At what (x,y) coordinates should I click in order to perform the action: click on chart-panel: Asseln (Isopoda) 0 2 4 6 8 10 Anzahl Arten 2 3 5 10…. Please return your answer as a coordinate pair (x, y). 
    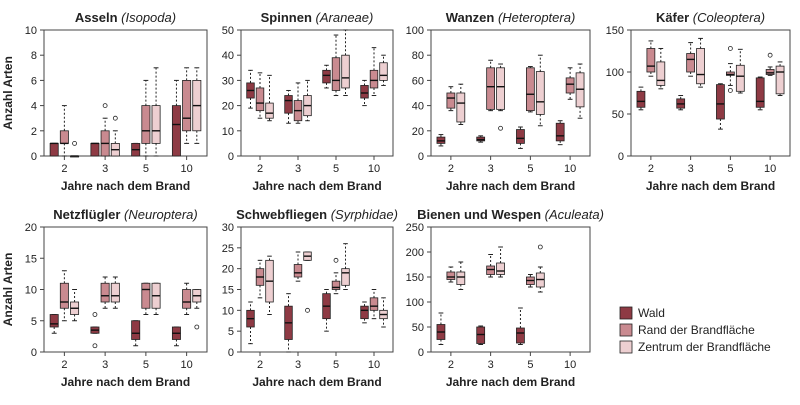
    Looking at the image, I should click on (104, 101).